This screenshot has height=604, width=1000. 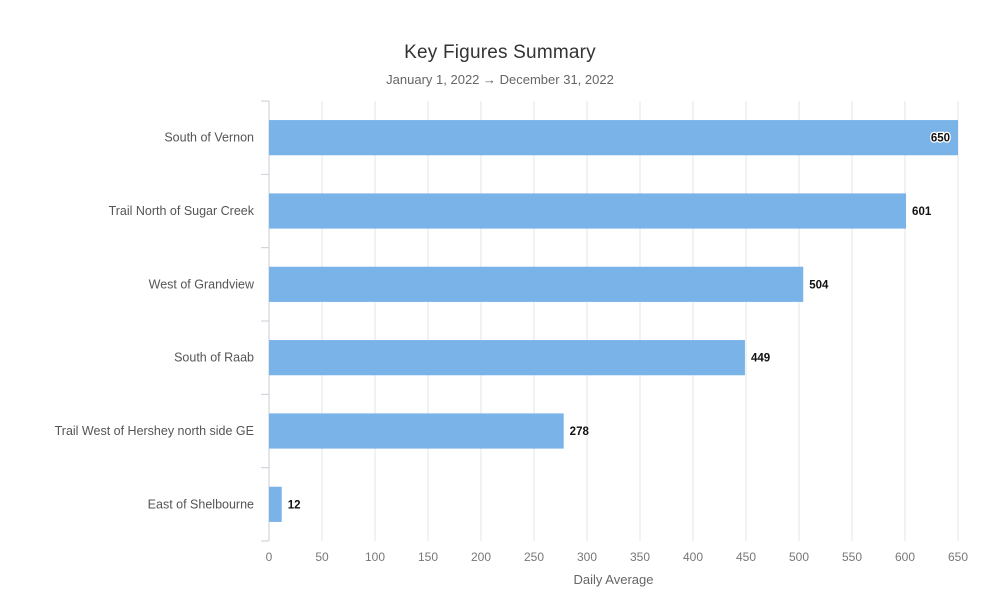 What do you see at coordinates (640, 557) in the screenshot?
I see `x-tick-label: 350` at bounding box center [640, 557].